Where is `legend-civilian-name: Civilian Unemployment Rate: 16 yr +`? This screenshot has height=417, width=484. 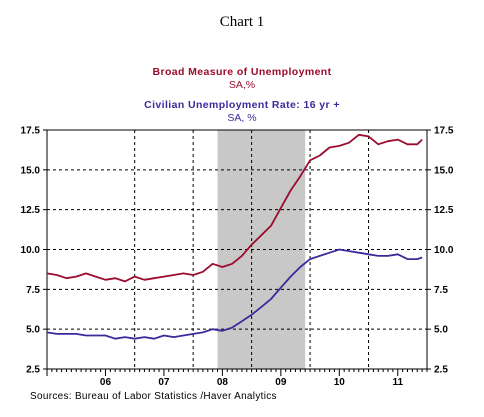
legend-civilian-name: Civilian Unemployment Rate: 16 yr + is located at coordinates (242, 105).